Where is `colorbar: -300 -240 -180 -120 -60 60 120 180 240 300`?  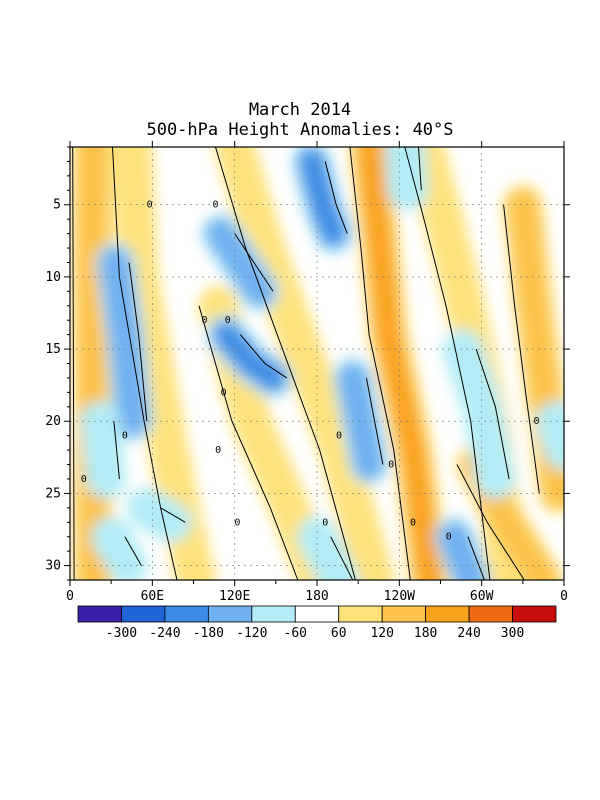 colorbar: -300 -240 -180 -120 -60 60 120 180 240 300 is located at coordinates (317, 623).